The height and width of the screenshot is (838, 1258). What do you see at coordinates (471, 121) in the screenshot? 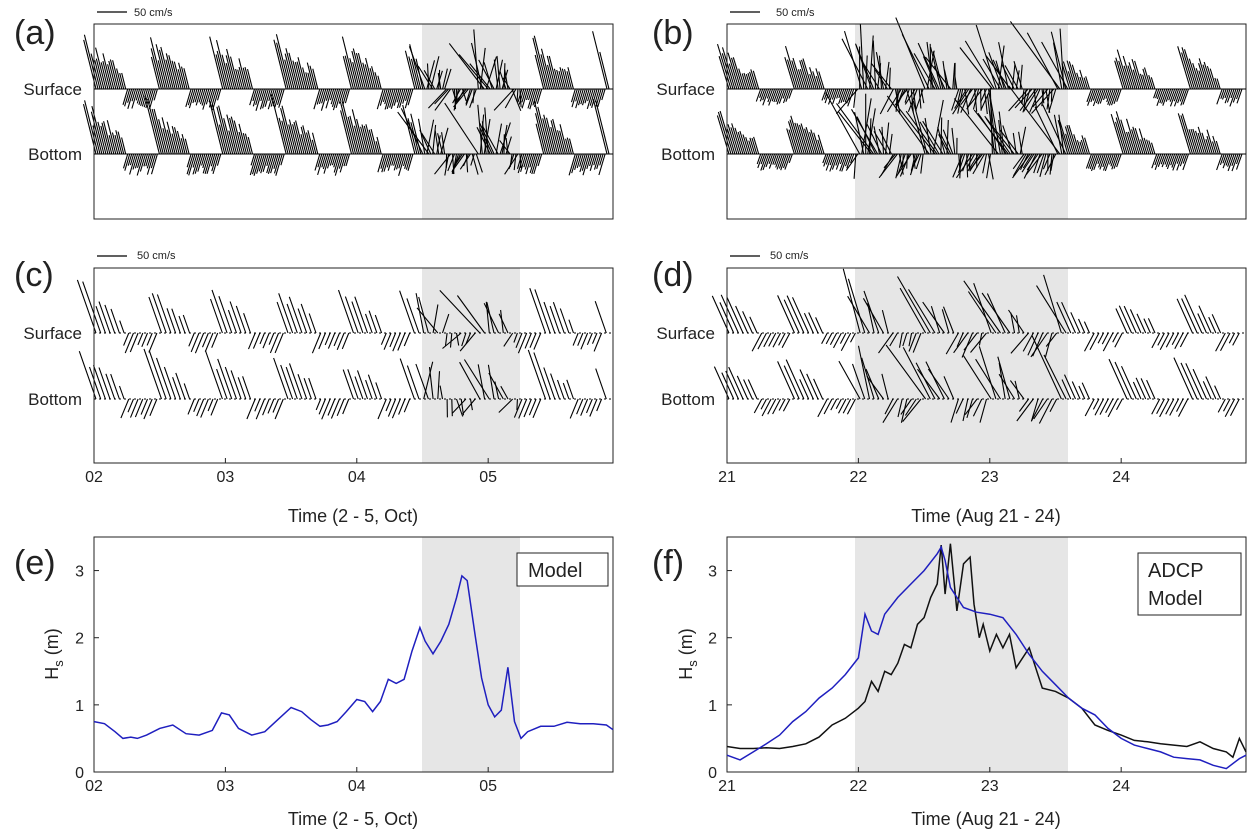
I see `shaded-region` at bounding box center [471, 121].